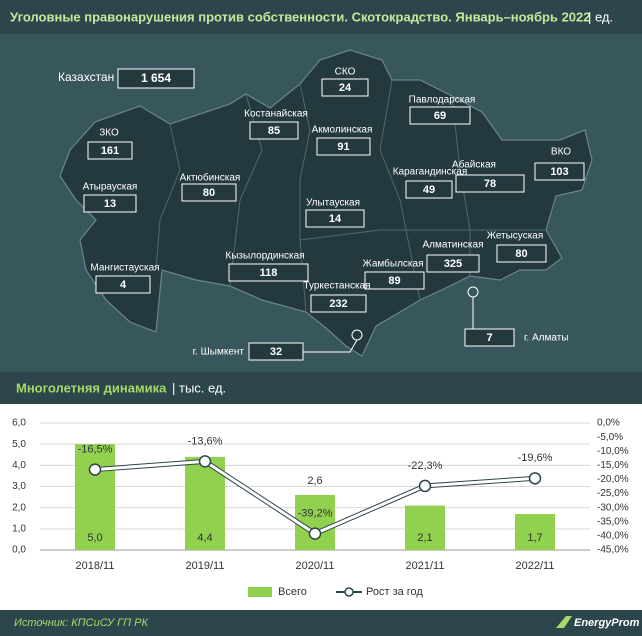  What do you see at coordinates (515, 236) in the screenshot?
I see `region-label: Жетысуская` at bounding box center [515, 236].